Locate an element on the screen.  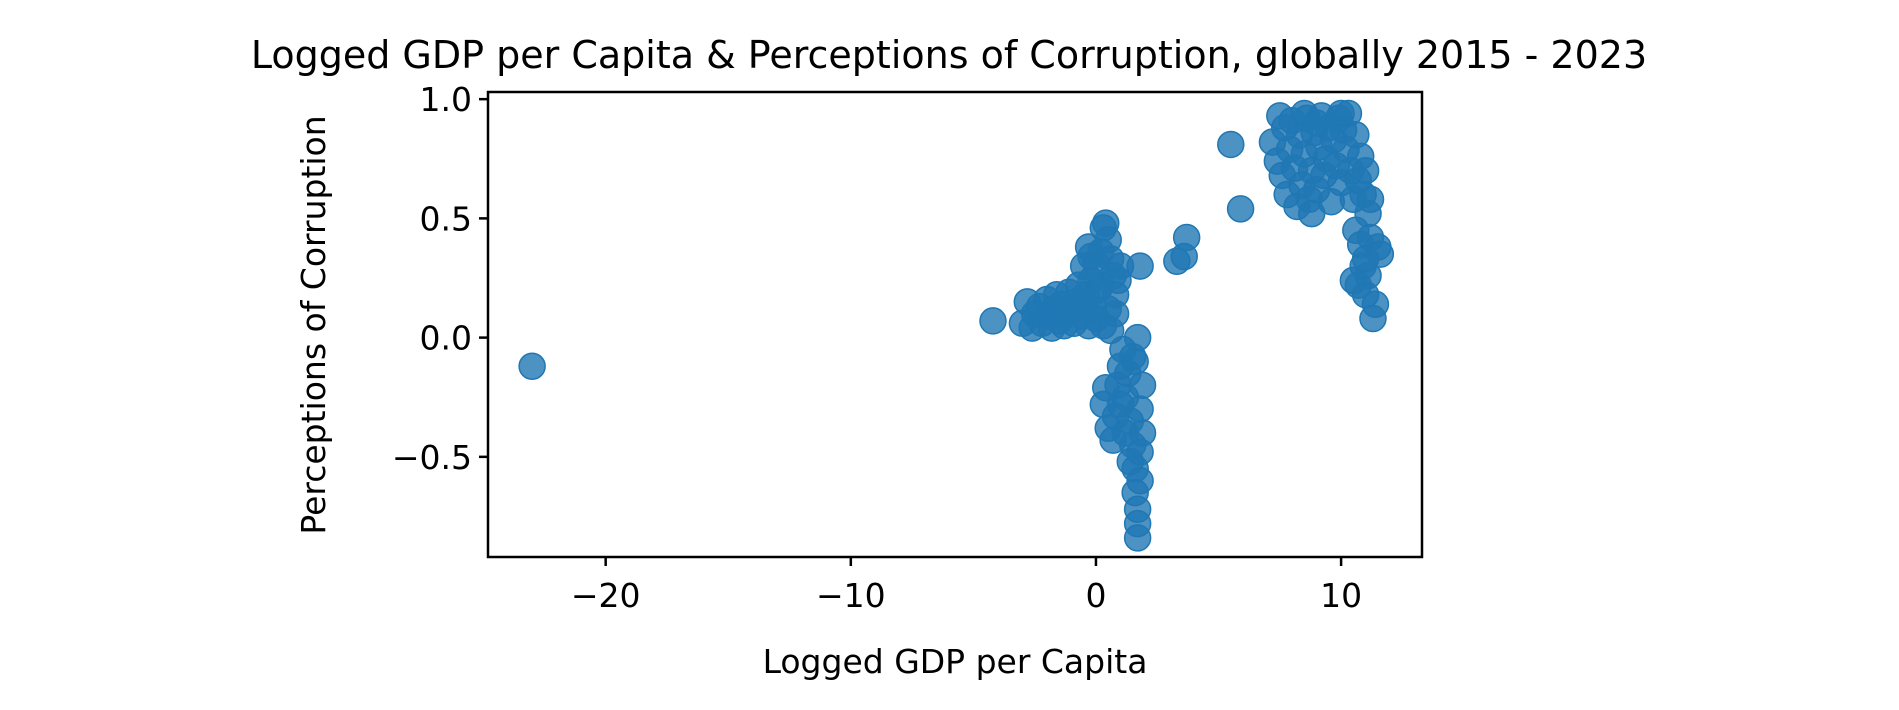
y-axis: −0.5 0.0 0.5 1.0 is located at coordinates (440, 278).